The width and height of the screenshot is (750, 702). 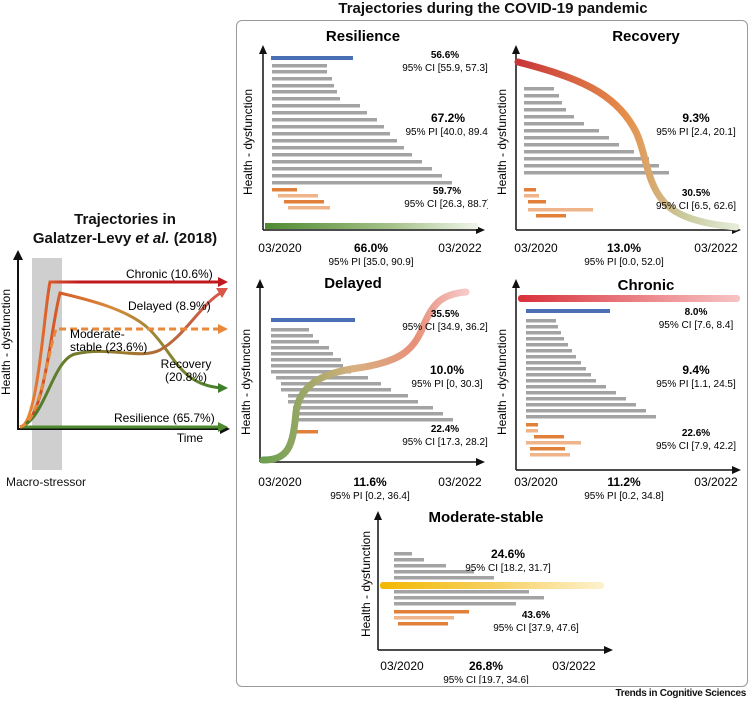 What do you see at coordinates (486, 666) in the screenshot?
I see `moderate-bottom-pct: 26.8%` at bounding box center [486, 666].